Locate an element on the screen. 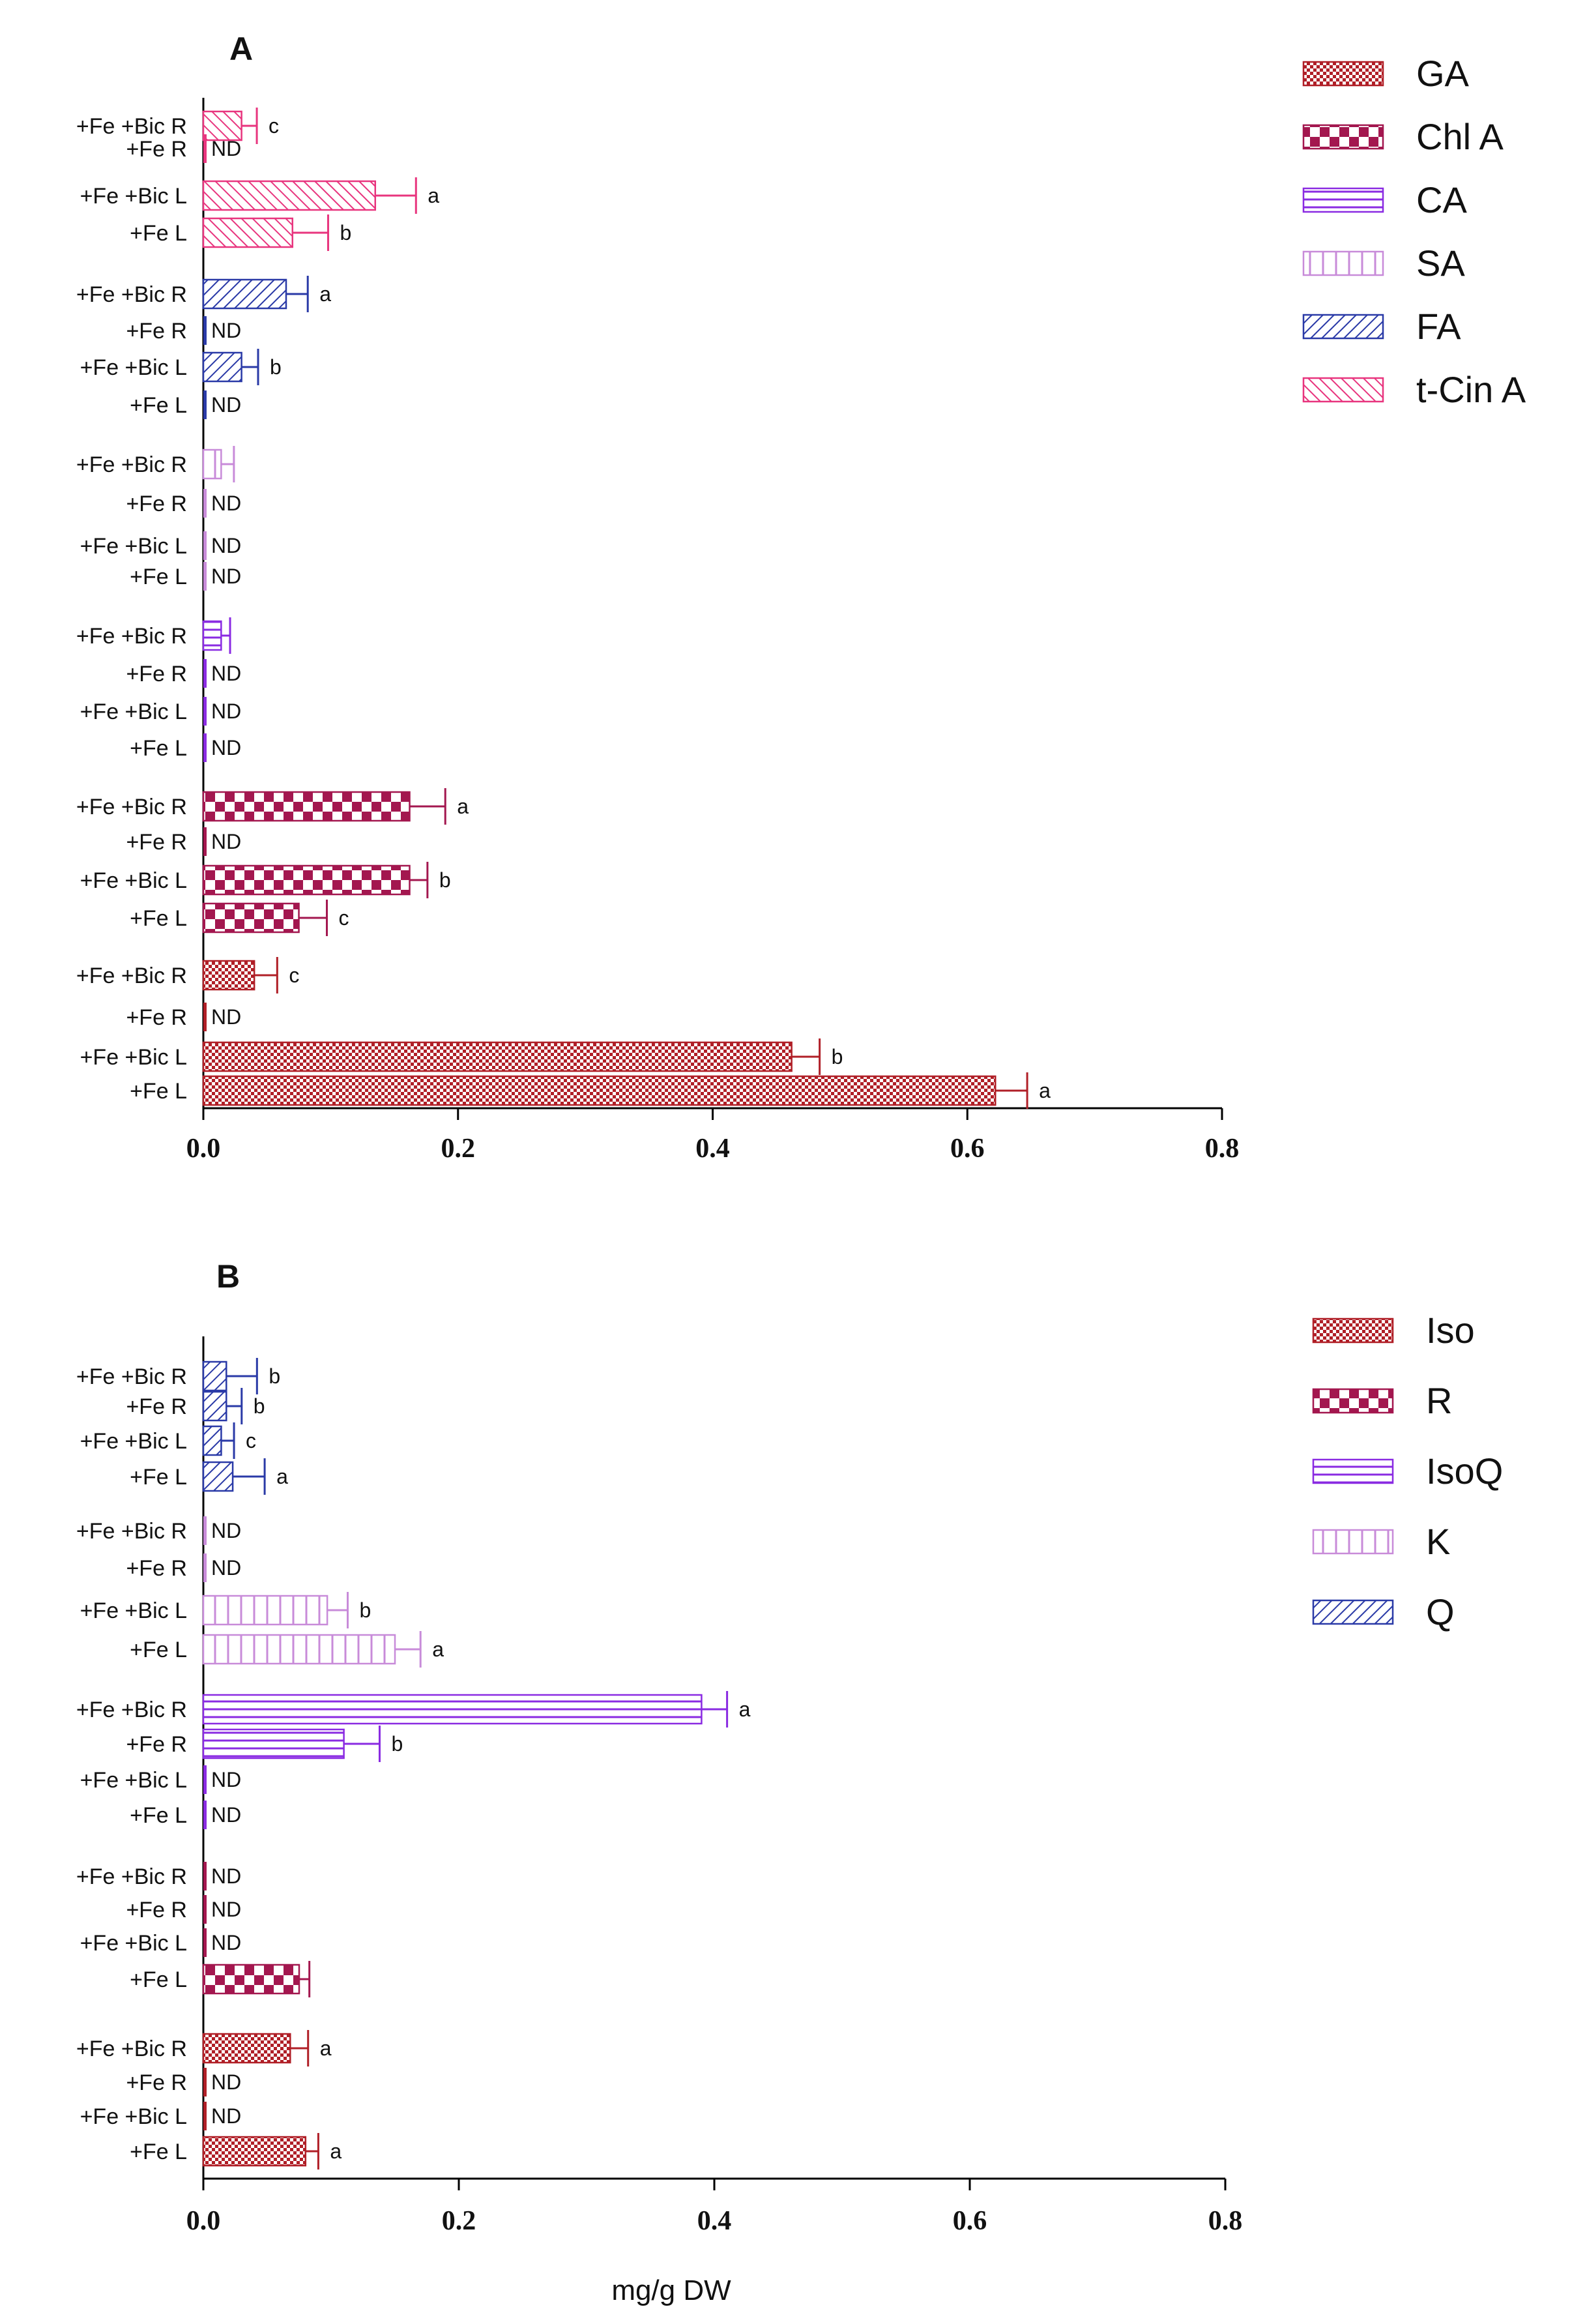 This screenshot has width=1572, height=2324. x-axis-label: mg/g DW is located at coordinates (671, 2290).